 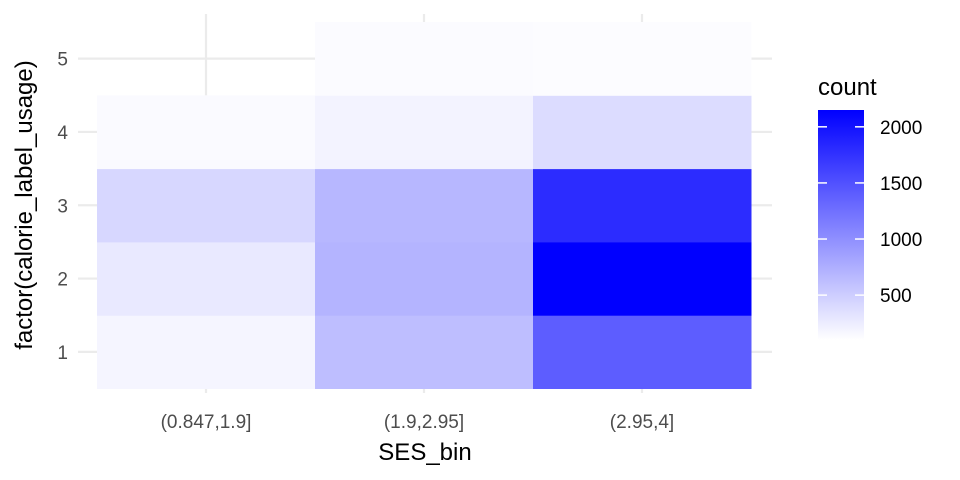 I want to click on y-axis-title: factor(calorie_label_usage), so click(x=24, y=205).